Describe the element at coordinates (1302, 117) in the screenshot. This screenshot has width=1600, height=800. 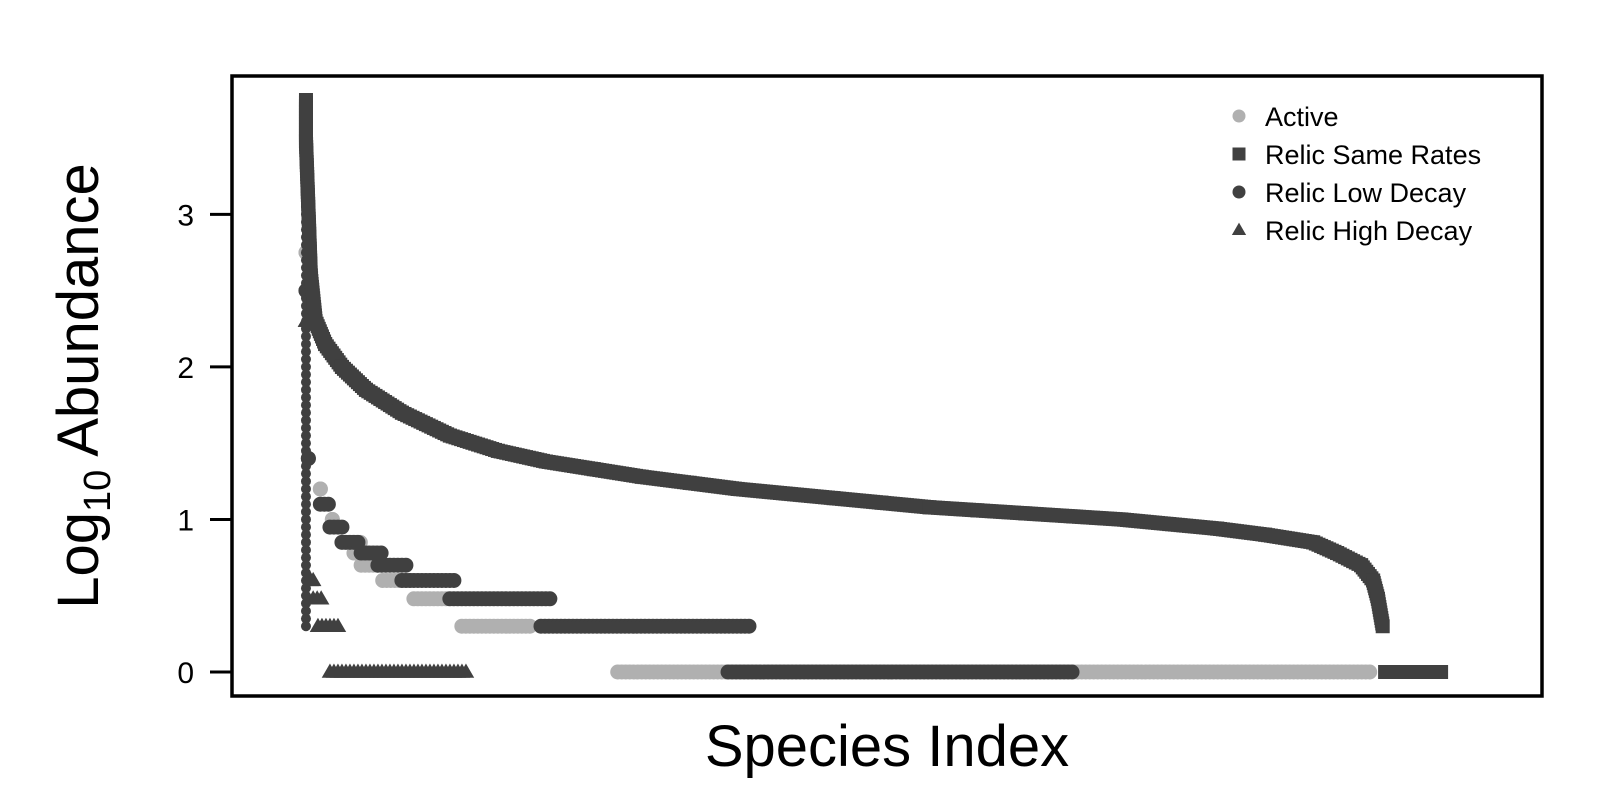
I see `legend-label: Active` at that location.